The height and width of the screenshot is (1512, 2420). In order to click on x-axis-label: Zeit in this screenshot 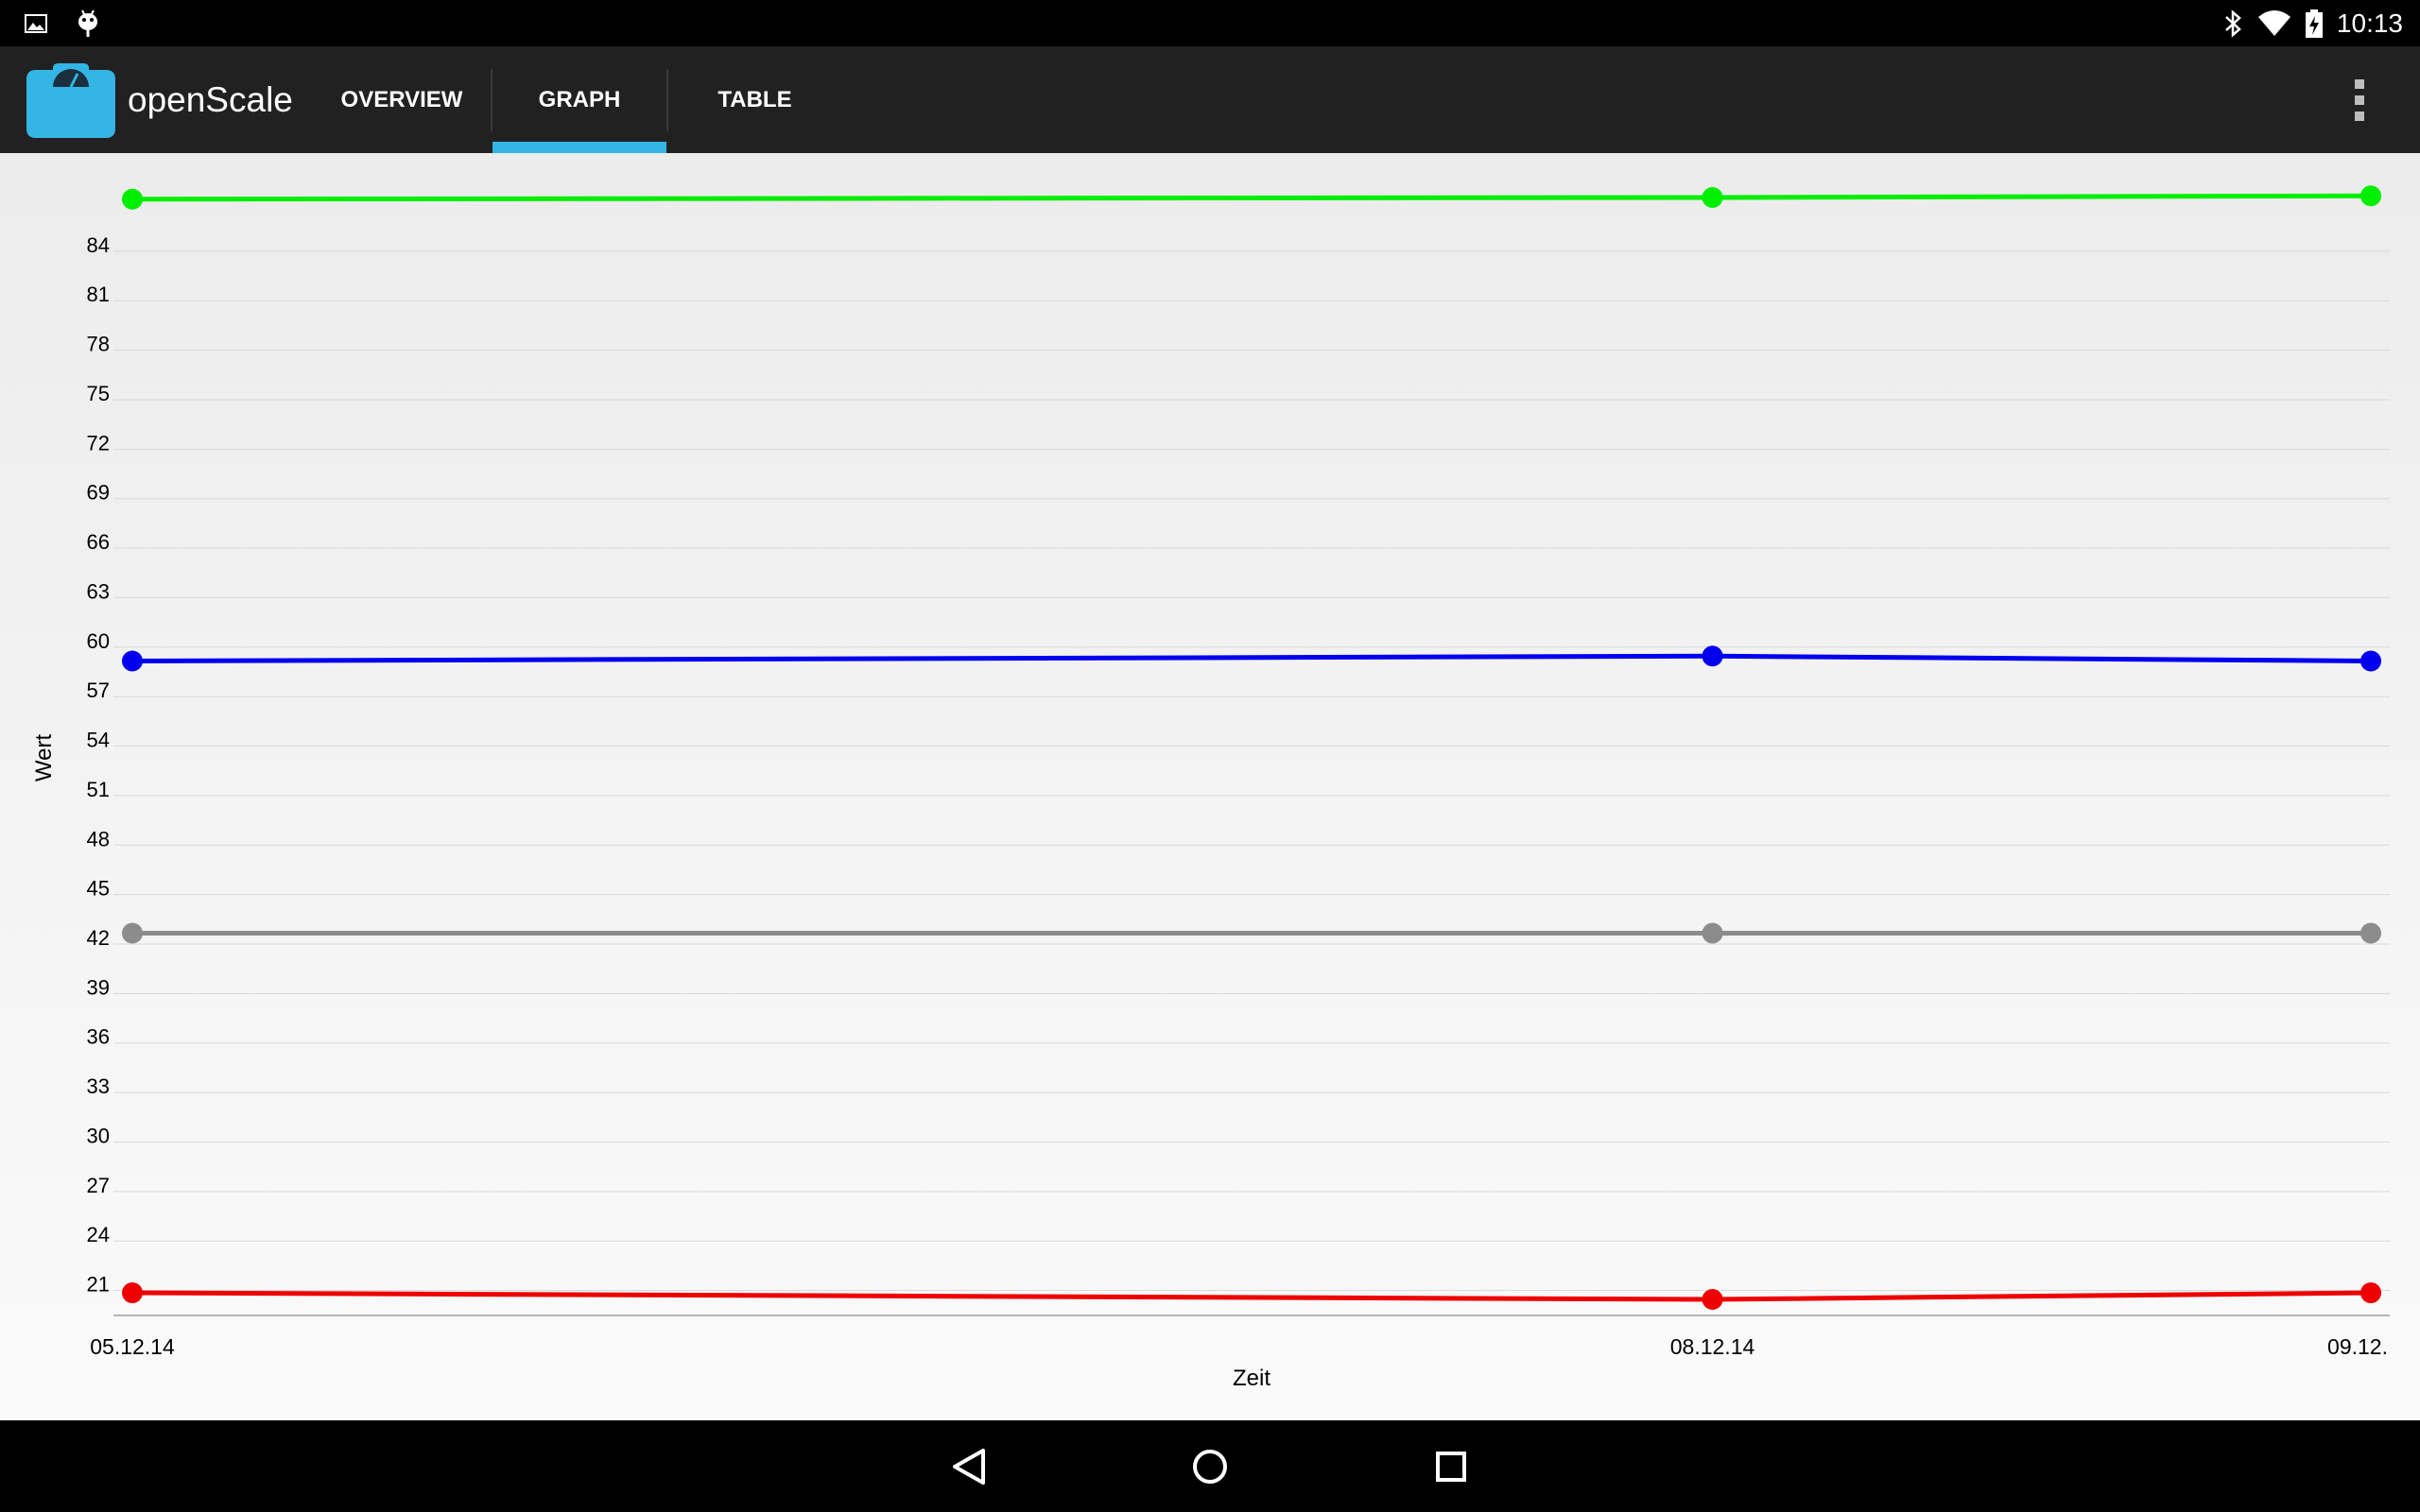, I will do `click(1251, 1378)`.